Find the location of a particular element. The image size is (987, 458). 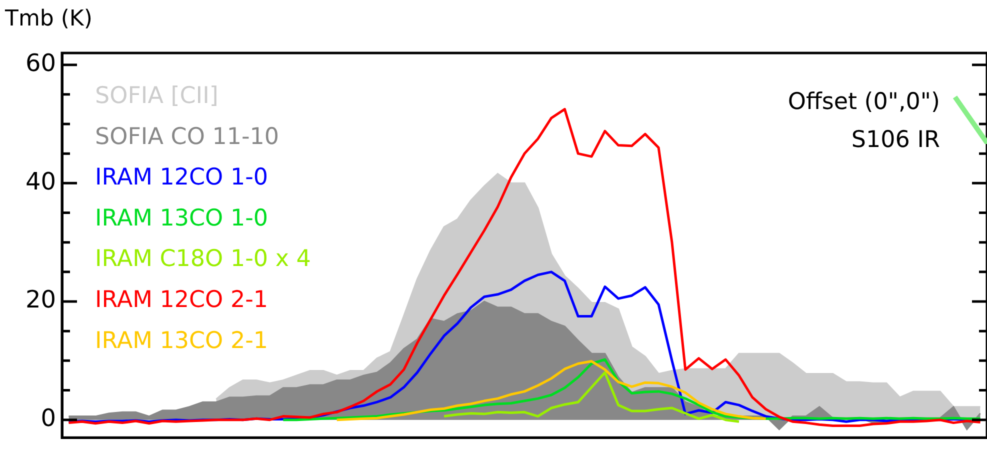

y-axis-title: Tmb (K) is located at coordinates (48, 19).